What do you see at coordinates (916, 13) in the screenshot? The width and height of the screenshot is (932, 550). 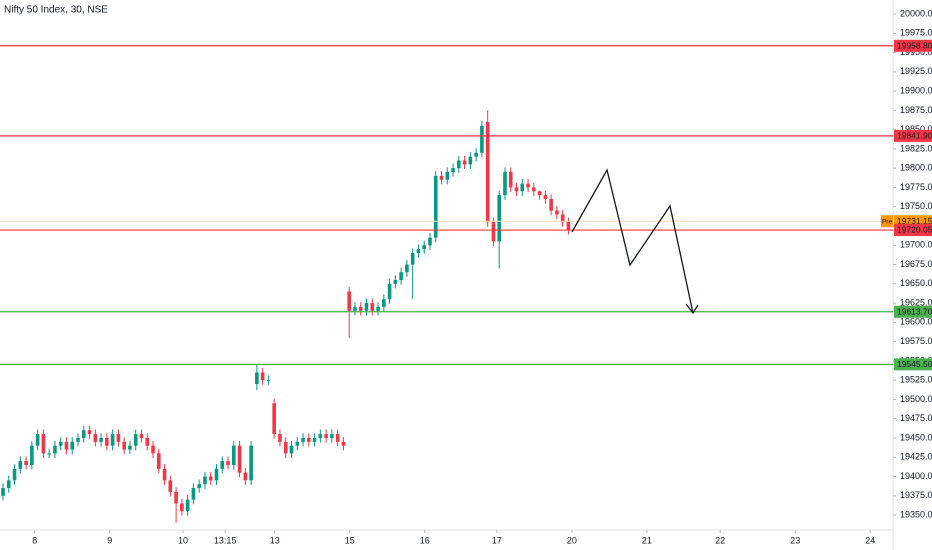 I see `y-tick-label: 20000.00` at bounding box center [916, 13].